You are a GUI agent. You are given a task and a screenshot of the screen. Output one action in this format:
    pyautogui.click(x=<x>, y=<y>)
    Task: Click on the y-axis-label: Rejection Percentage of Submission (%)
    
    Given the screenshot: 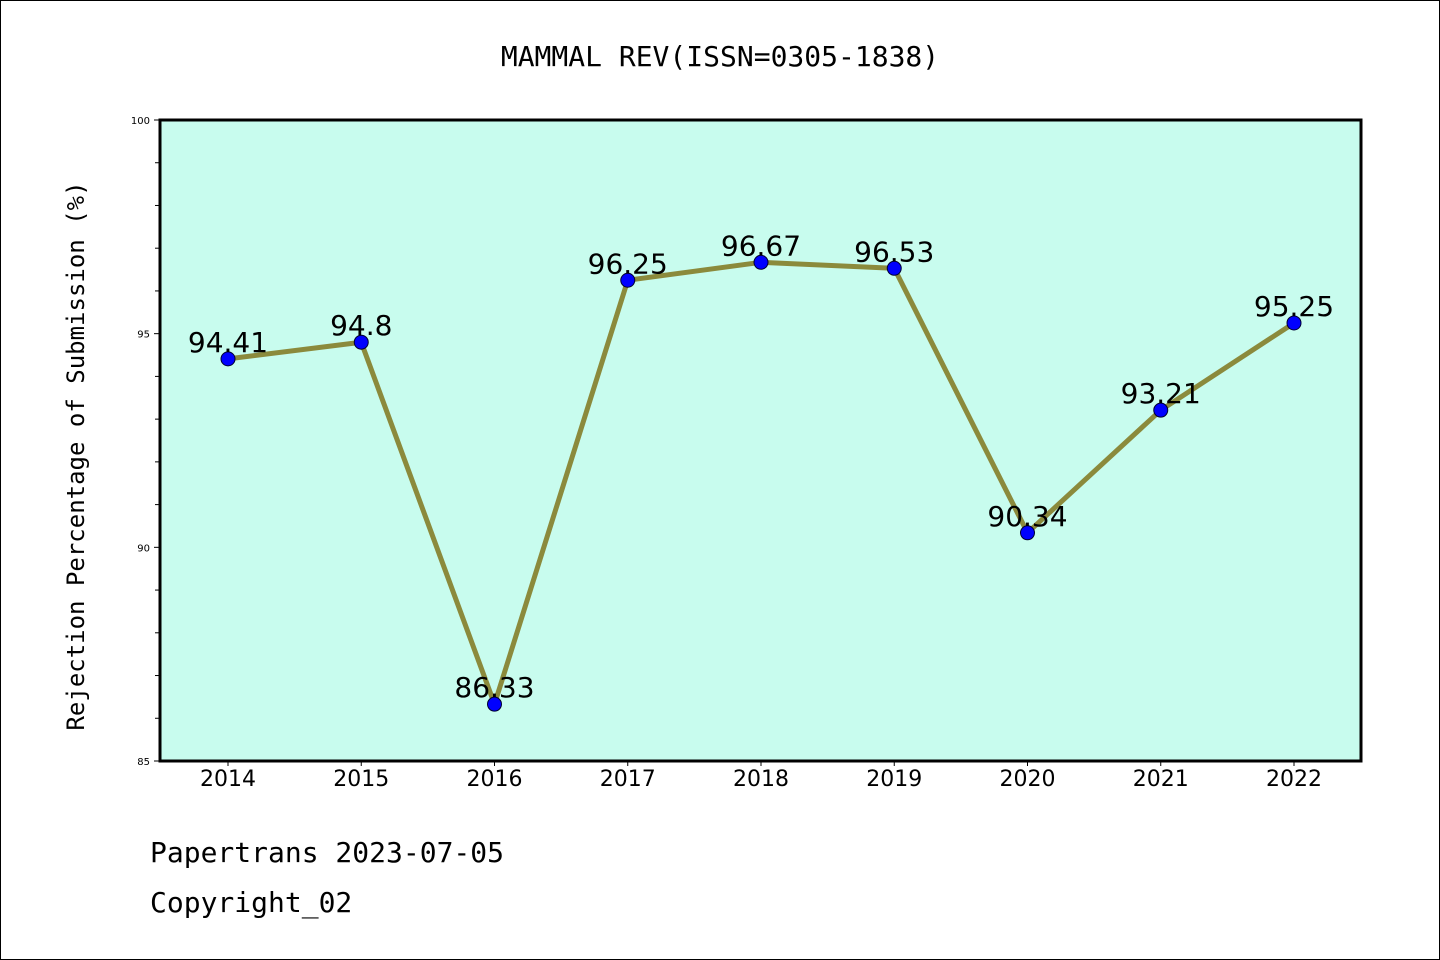 What is the action you would take?
    pyautogui.click(x=76, y=455)
    